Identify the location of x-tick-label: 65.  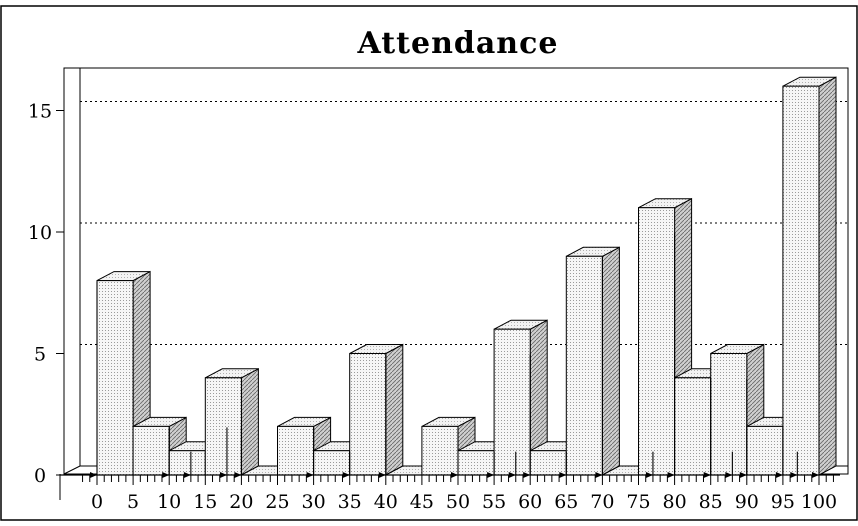
(566, 502).